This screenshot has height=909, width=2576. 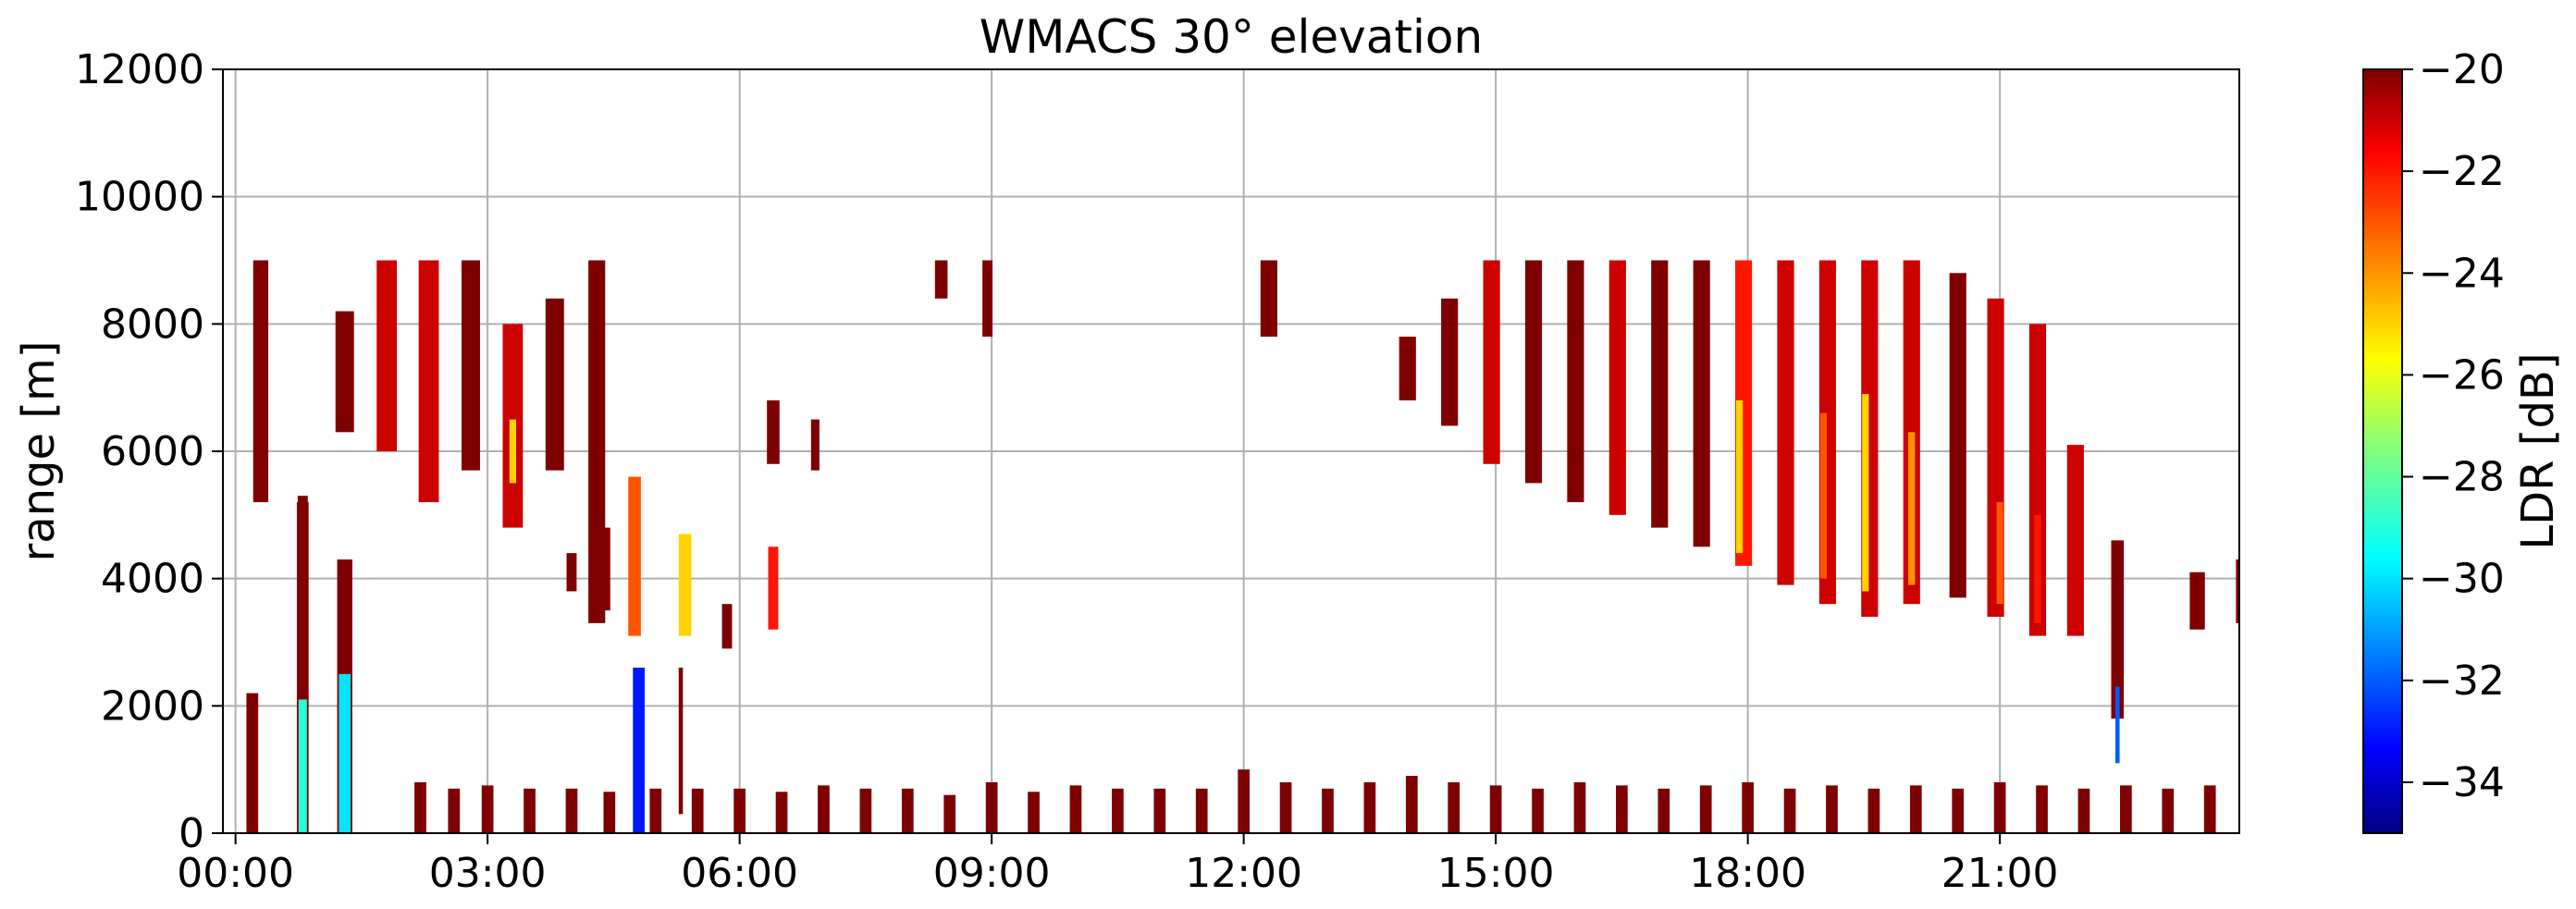 I want to click on colorbar-tick-label: −28, so click(x=2462, y=477).